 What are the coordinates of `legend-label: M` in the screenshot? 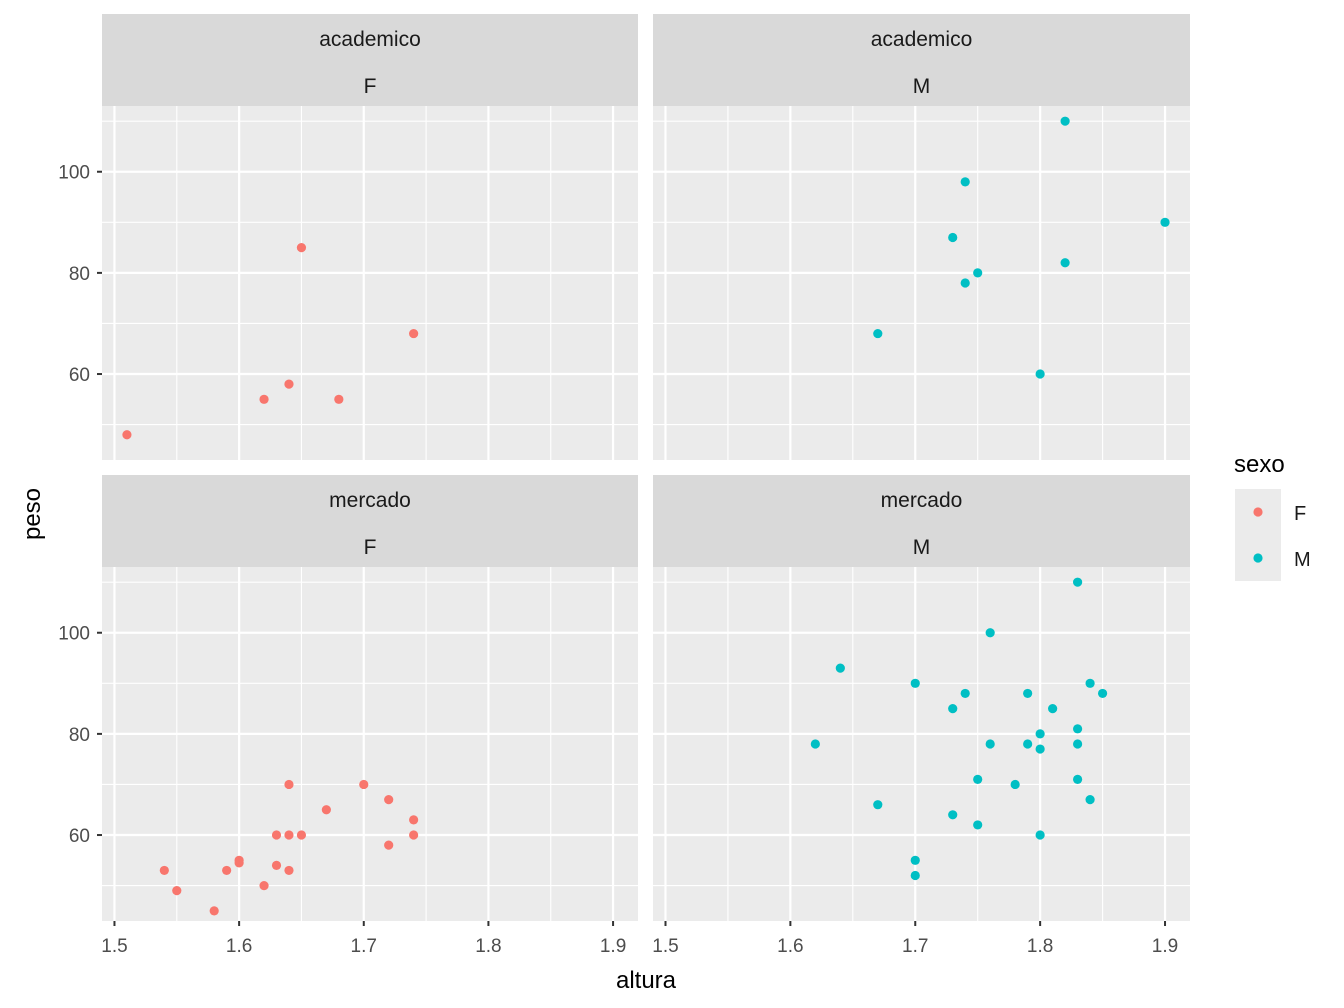 It's located at (1302, 560).